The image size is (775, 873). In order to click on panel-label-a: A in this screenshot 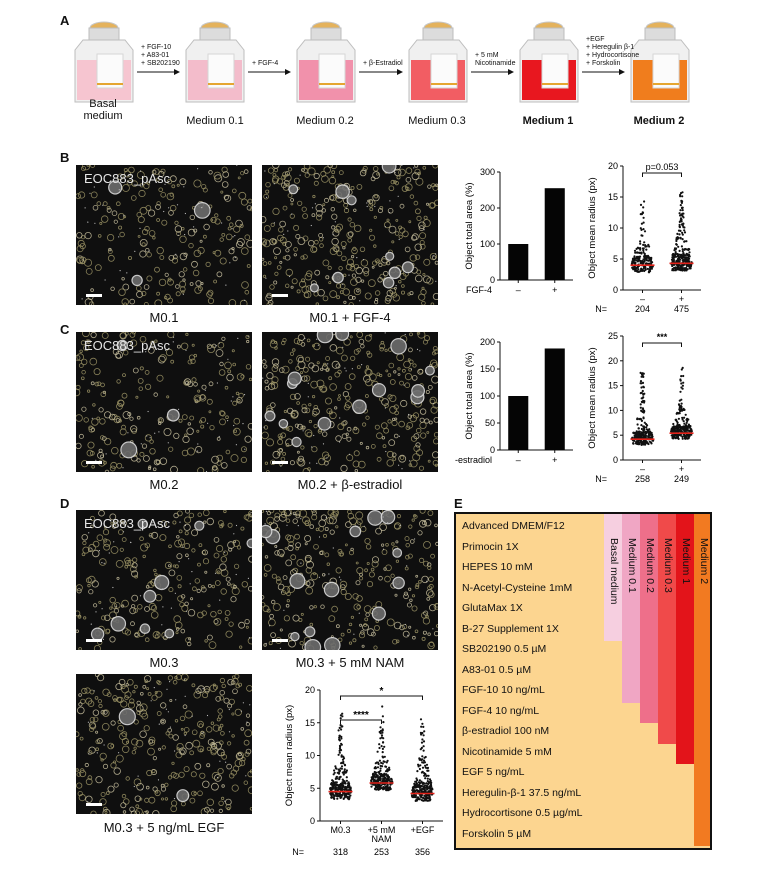, I will do `click(65, 20)`.